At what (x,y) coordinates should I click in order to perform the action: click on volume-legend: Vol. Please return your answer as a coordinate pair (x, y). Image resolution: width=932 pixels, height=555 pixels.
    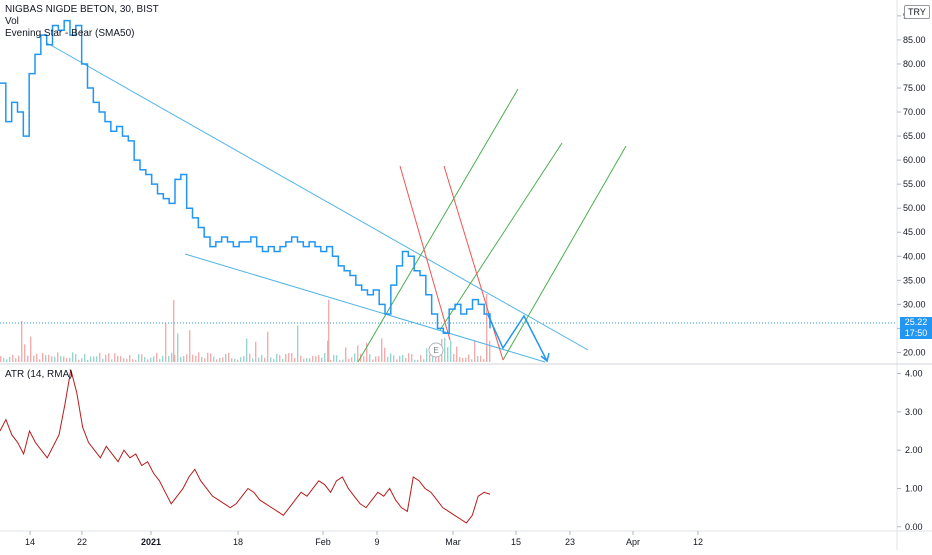
    Looking at the image, I should click on (12, 21).